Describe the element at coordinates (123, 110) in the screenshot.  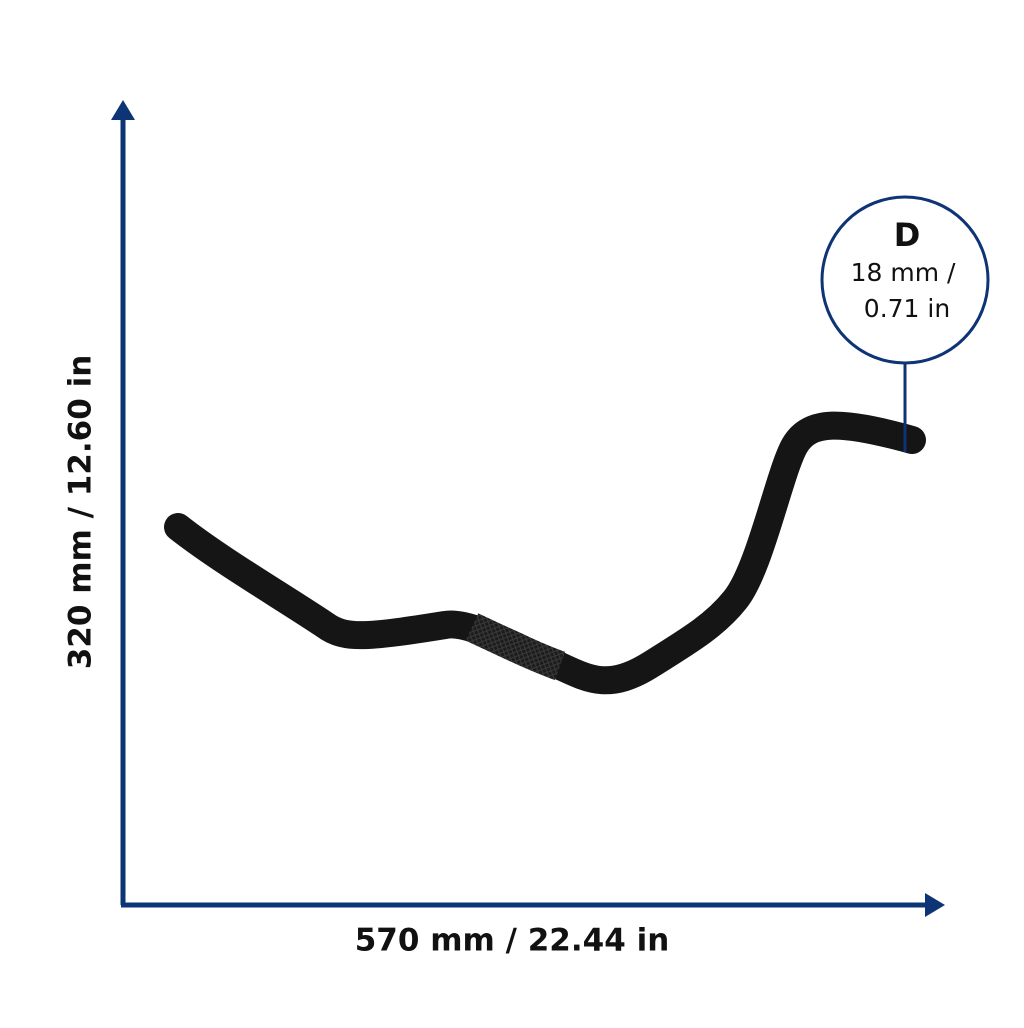
I see `arrow-up` at that location.